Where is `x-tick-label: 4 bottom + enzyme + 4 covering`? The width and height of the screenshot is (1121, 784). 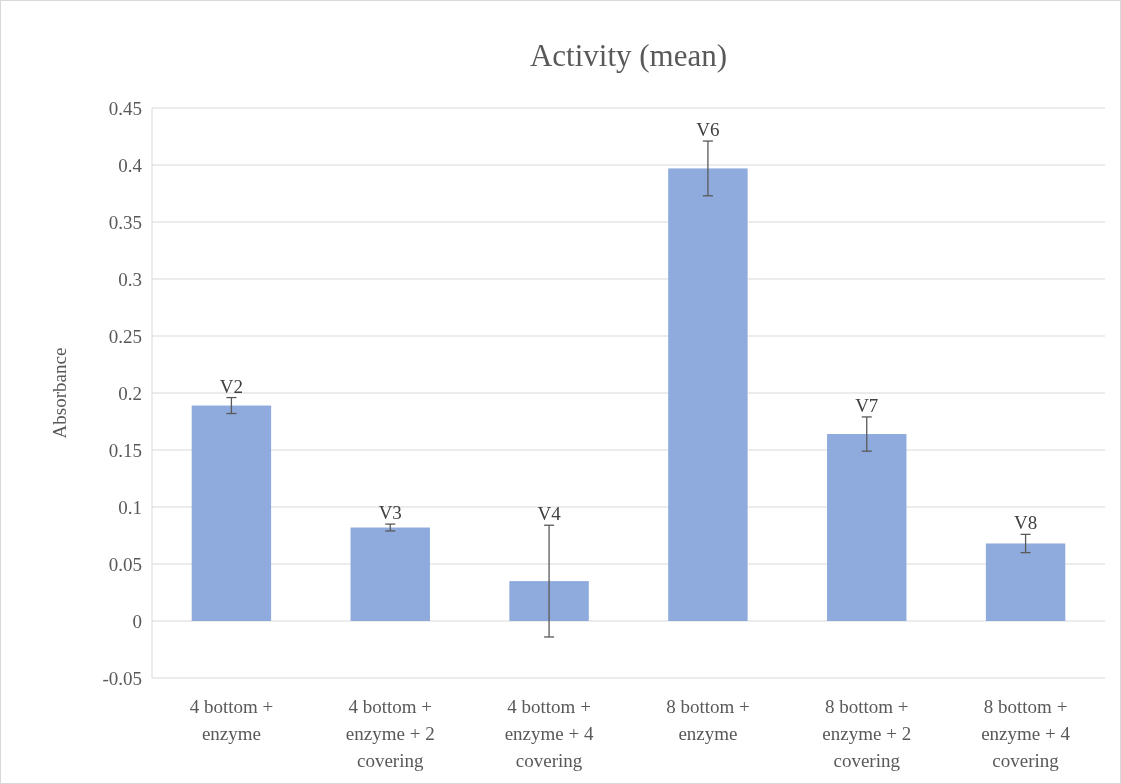 x-tick-label: 4 bottom + enzyme + 4 covering is located at coordinates (549, 733).